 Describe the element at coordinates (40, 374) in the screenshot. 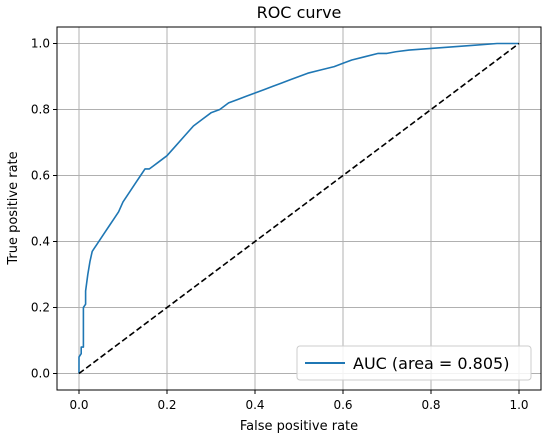

I see `y-tick-label: 0.0` at that location.